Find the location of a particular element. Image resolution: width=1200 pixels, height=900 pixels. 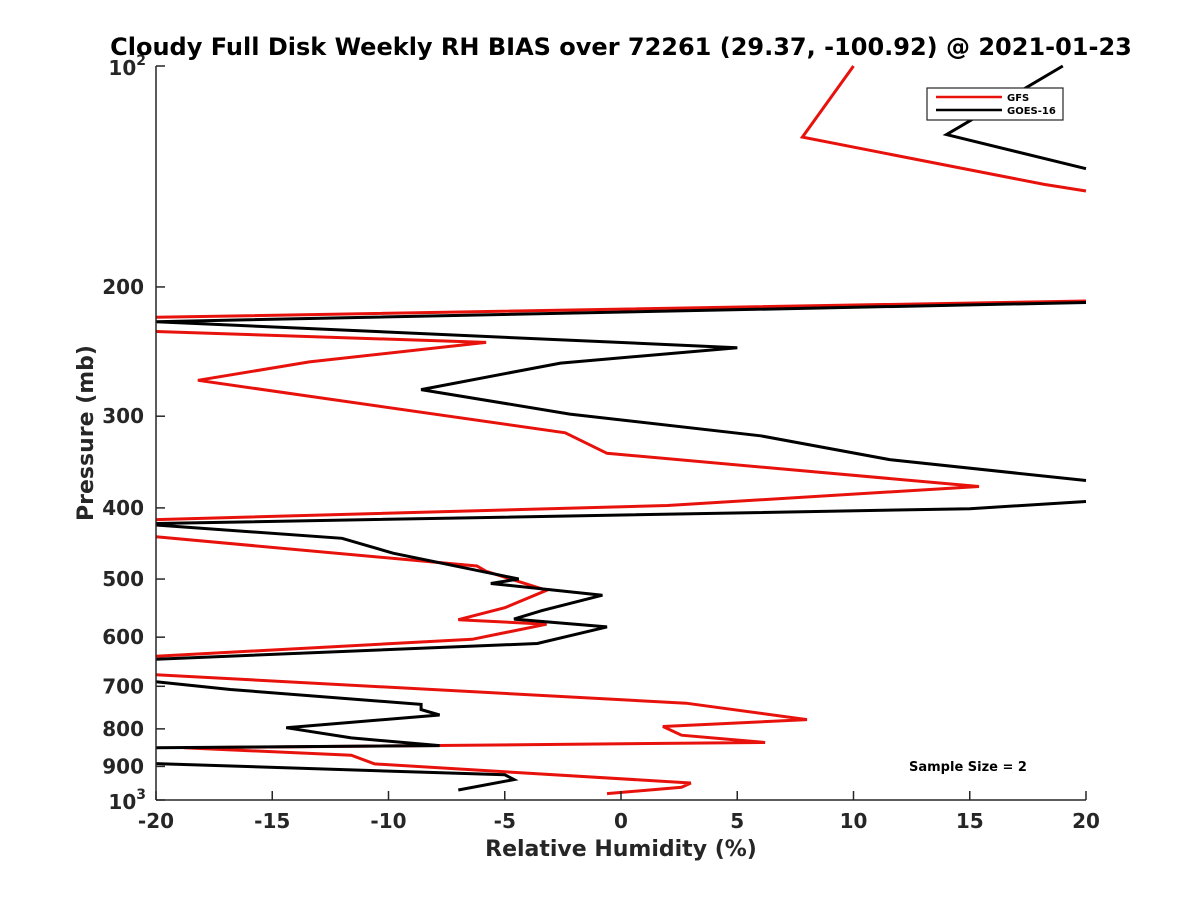

y-tick-label: 10² is located at coordinates (127, 66).